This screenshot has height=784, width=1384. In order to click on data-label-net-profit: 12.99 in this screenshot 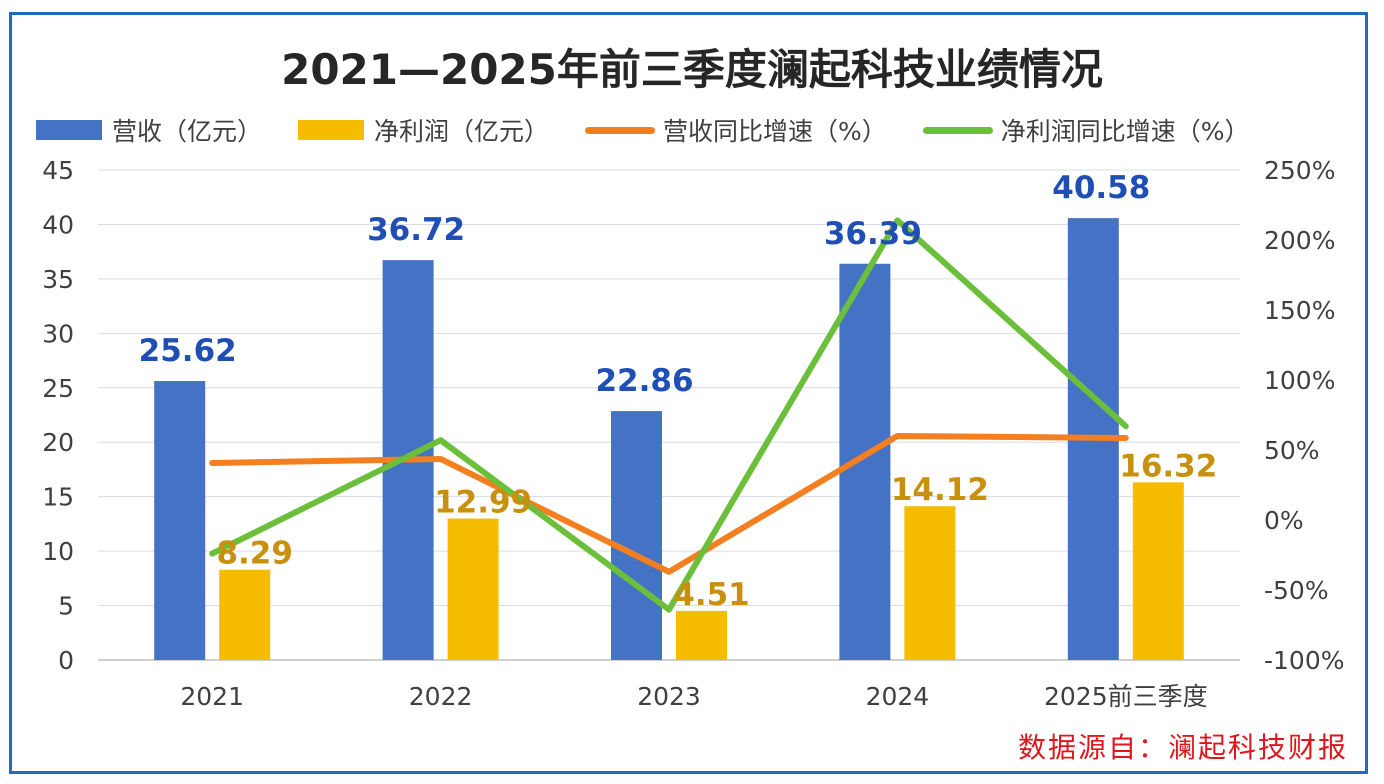, I will do `click(483, 503)`.